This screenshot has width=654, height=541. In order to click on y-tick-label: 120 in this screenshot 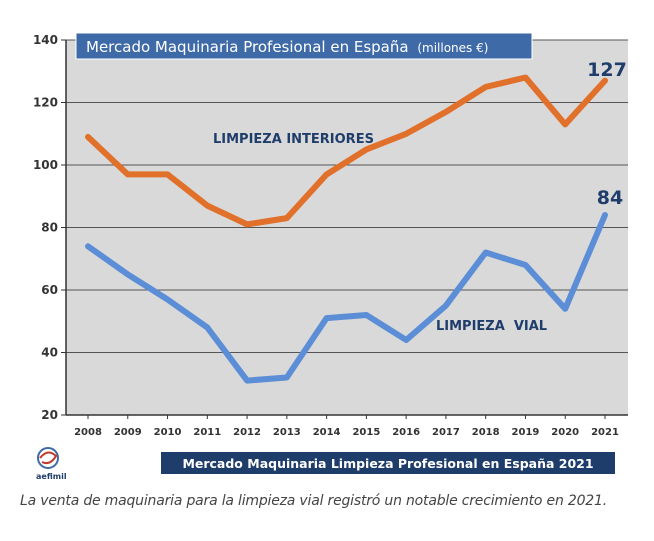, I will do `click(45, 103)`.